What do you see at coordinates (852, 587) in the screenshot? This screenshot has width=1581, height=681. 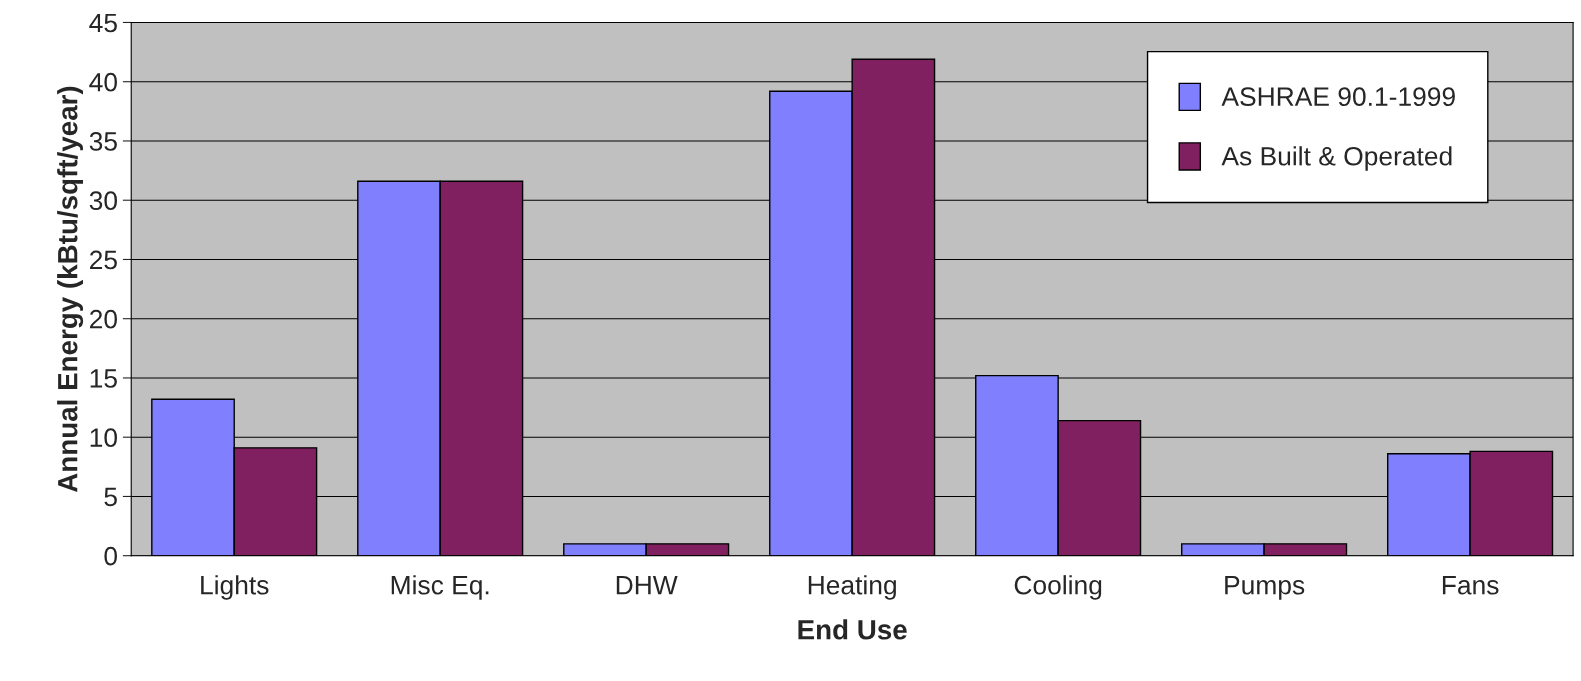 I see `x-tick-label: Heating` at bounding box center [852, 587].